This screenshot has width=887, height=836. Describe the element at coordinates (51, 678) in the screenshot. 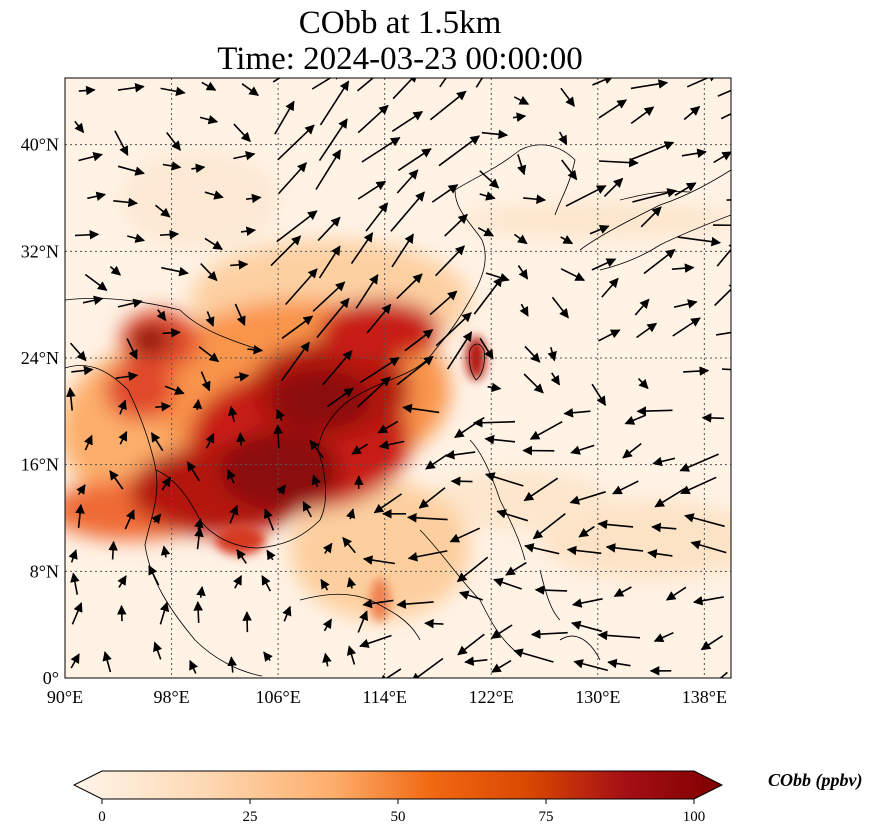

I see `y-tick-label: 0°` at that location.